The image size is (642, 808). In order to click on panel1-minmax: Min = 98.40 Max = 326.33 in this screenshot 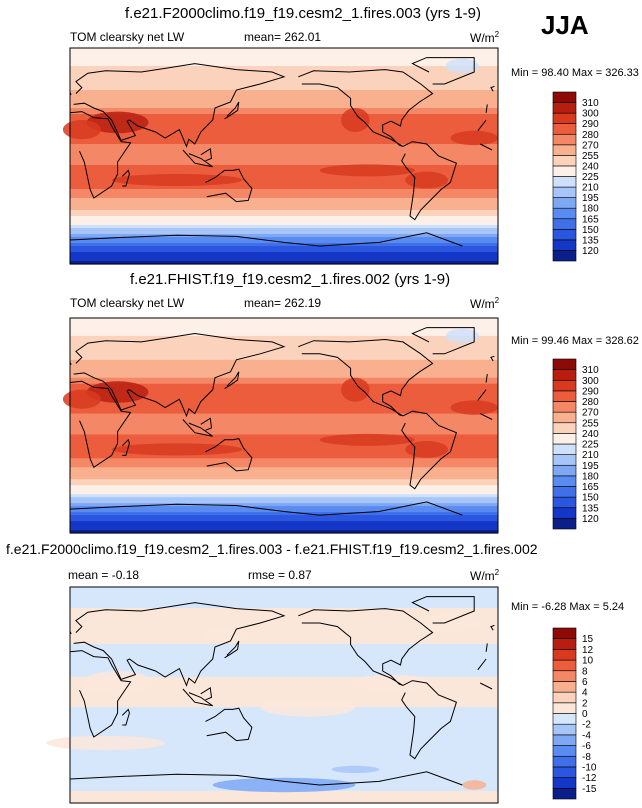, I will do `click(575, 73)`.